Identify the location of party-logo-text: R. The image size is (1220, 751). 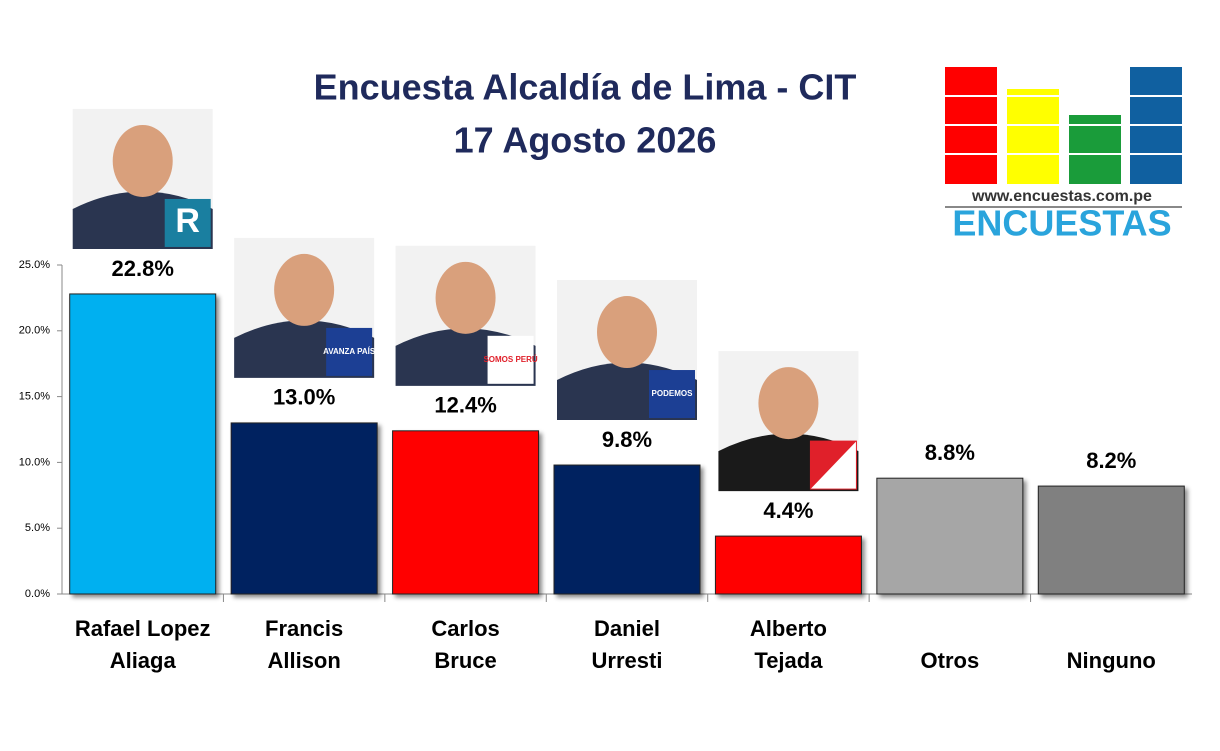
(187, 221).